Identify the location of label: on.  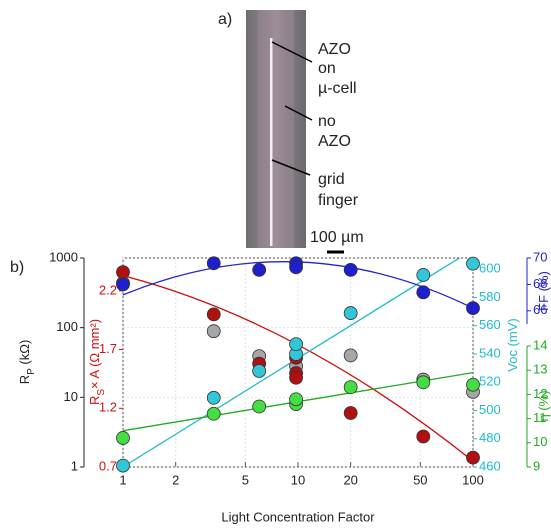
(327, 68).